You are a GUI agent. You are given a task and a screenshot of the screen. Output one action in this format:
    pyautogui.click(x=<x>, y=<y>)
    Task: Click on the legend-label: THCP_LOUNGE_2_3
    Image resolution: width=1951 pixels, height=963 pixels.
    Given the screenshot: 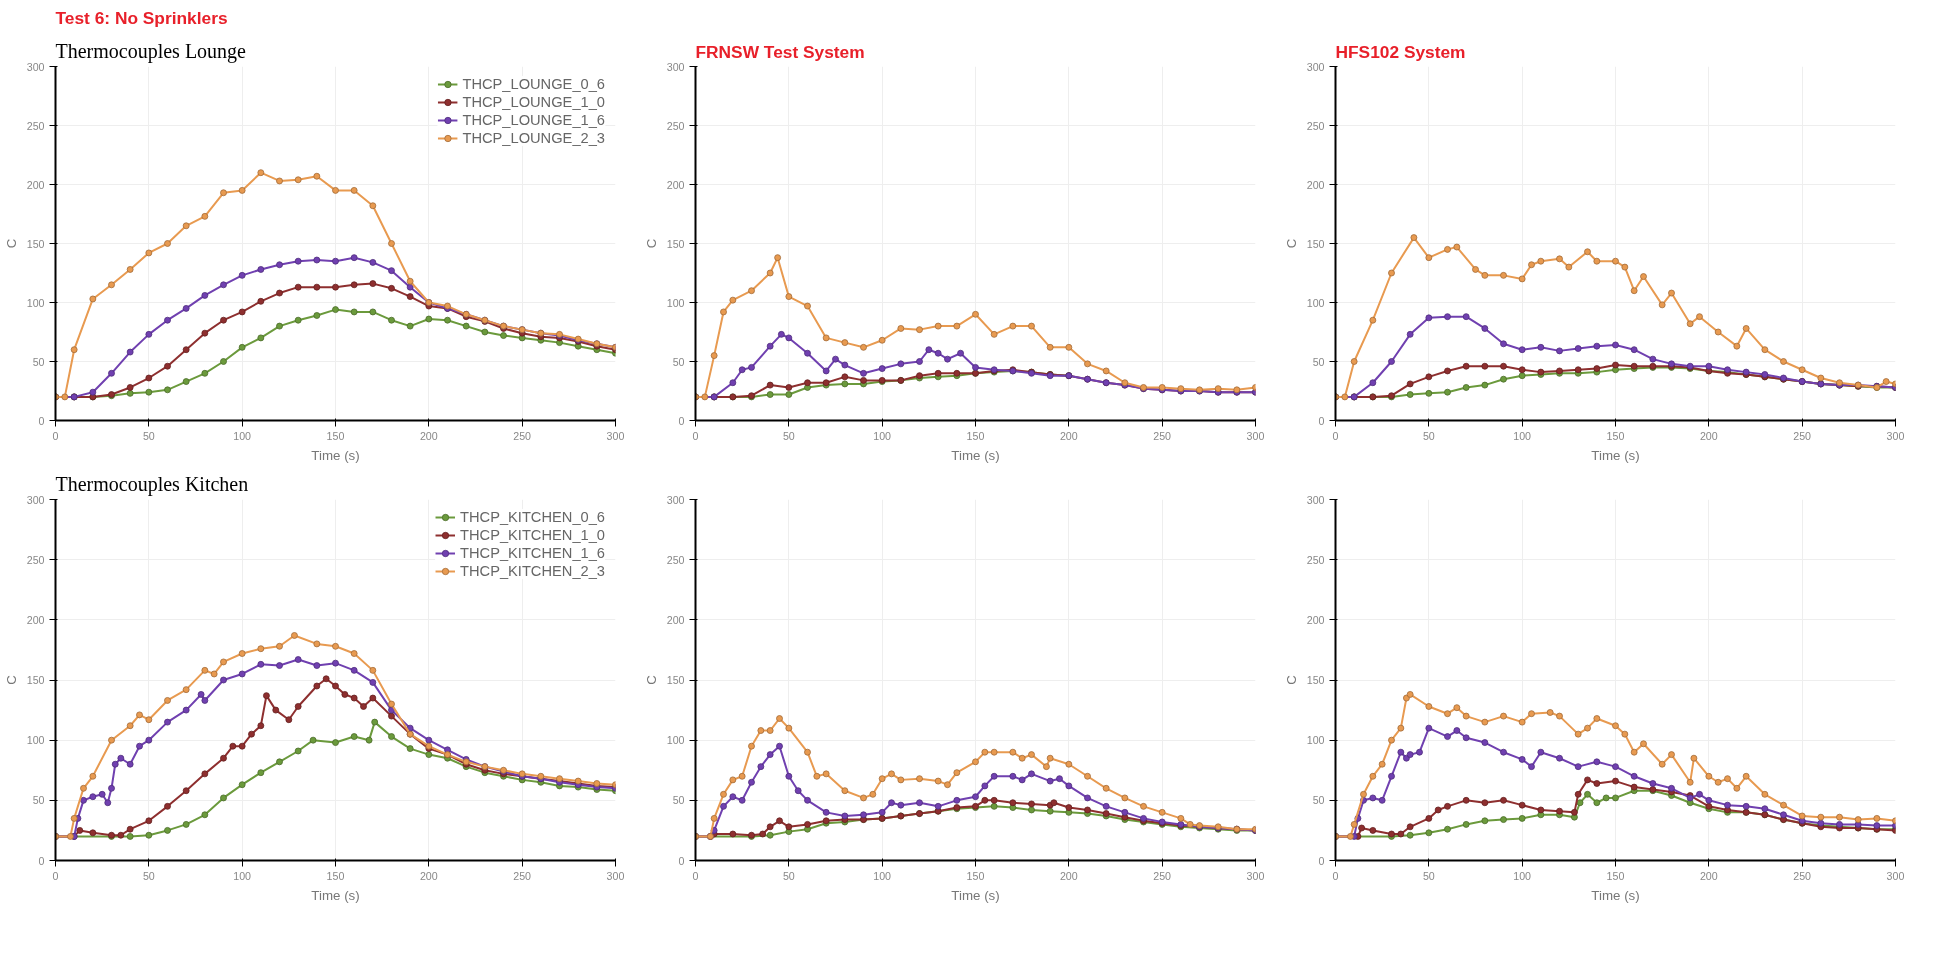 What is the action you would take?
    pyautogui.click(x=533, y=138)
    